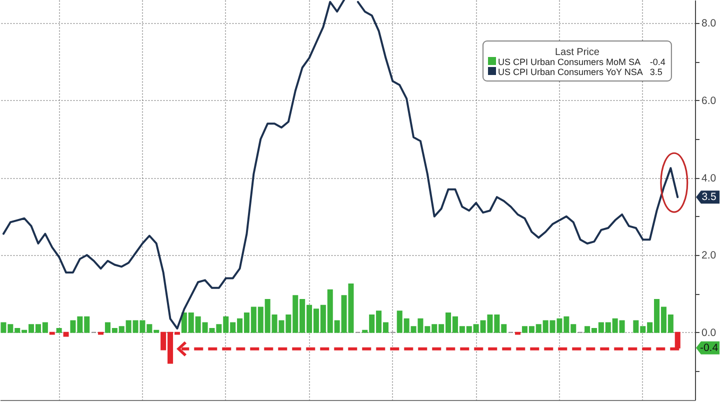 This screenshot has height=405, width=720. What do you see at coordinates (569, 62) in the screenshot?
I see `legend-label: US CPI Urban Consumers MoM SA` at bounding box center [569, 62].